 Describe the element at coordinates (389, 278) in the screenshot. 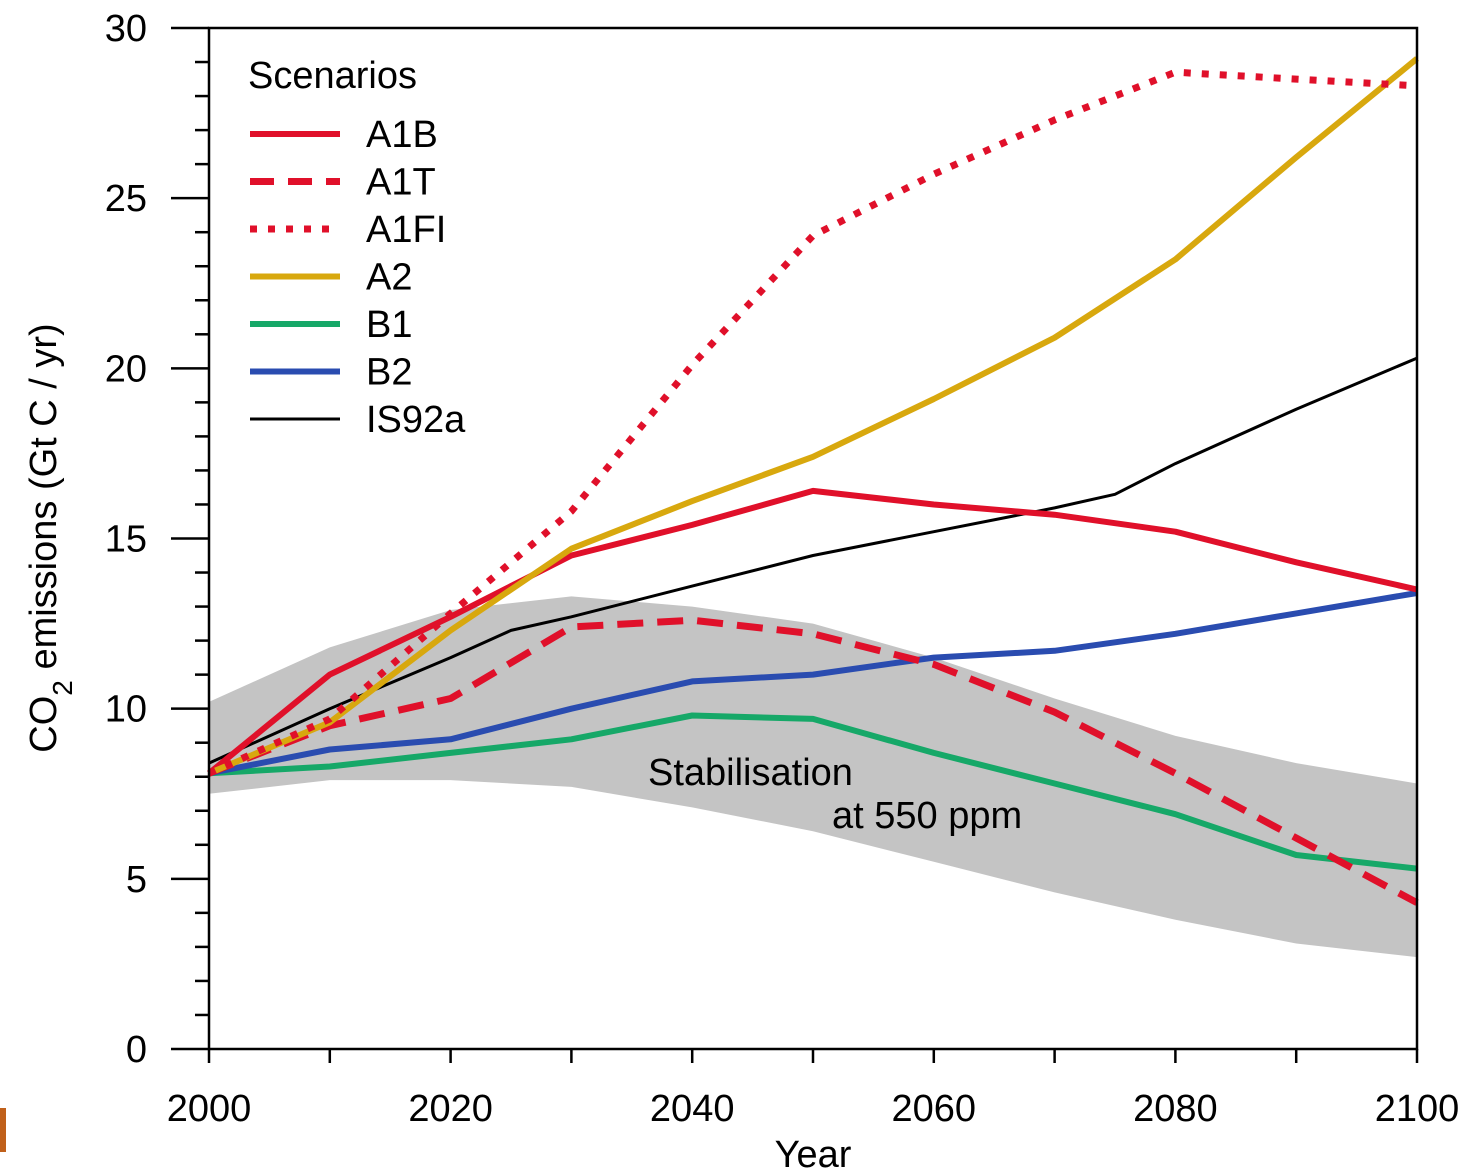

I see `legend-label-a2: A2` at that location.